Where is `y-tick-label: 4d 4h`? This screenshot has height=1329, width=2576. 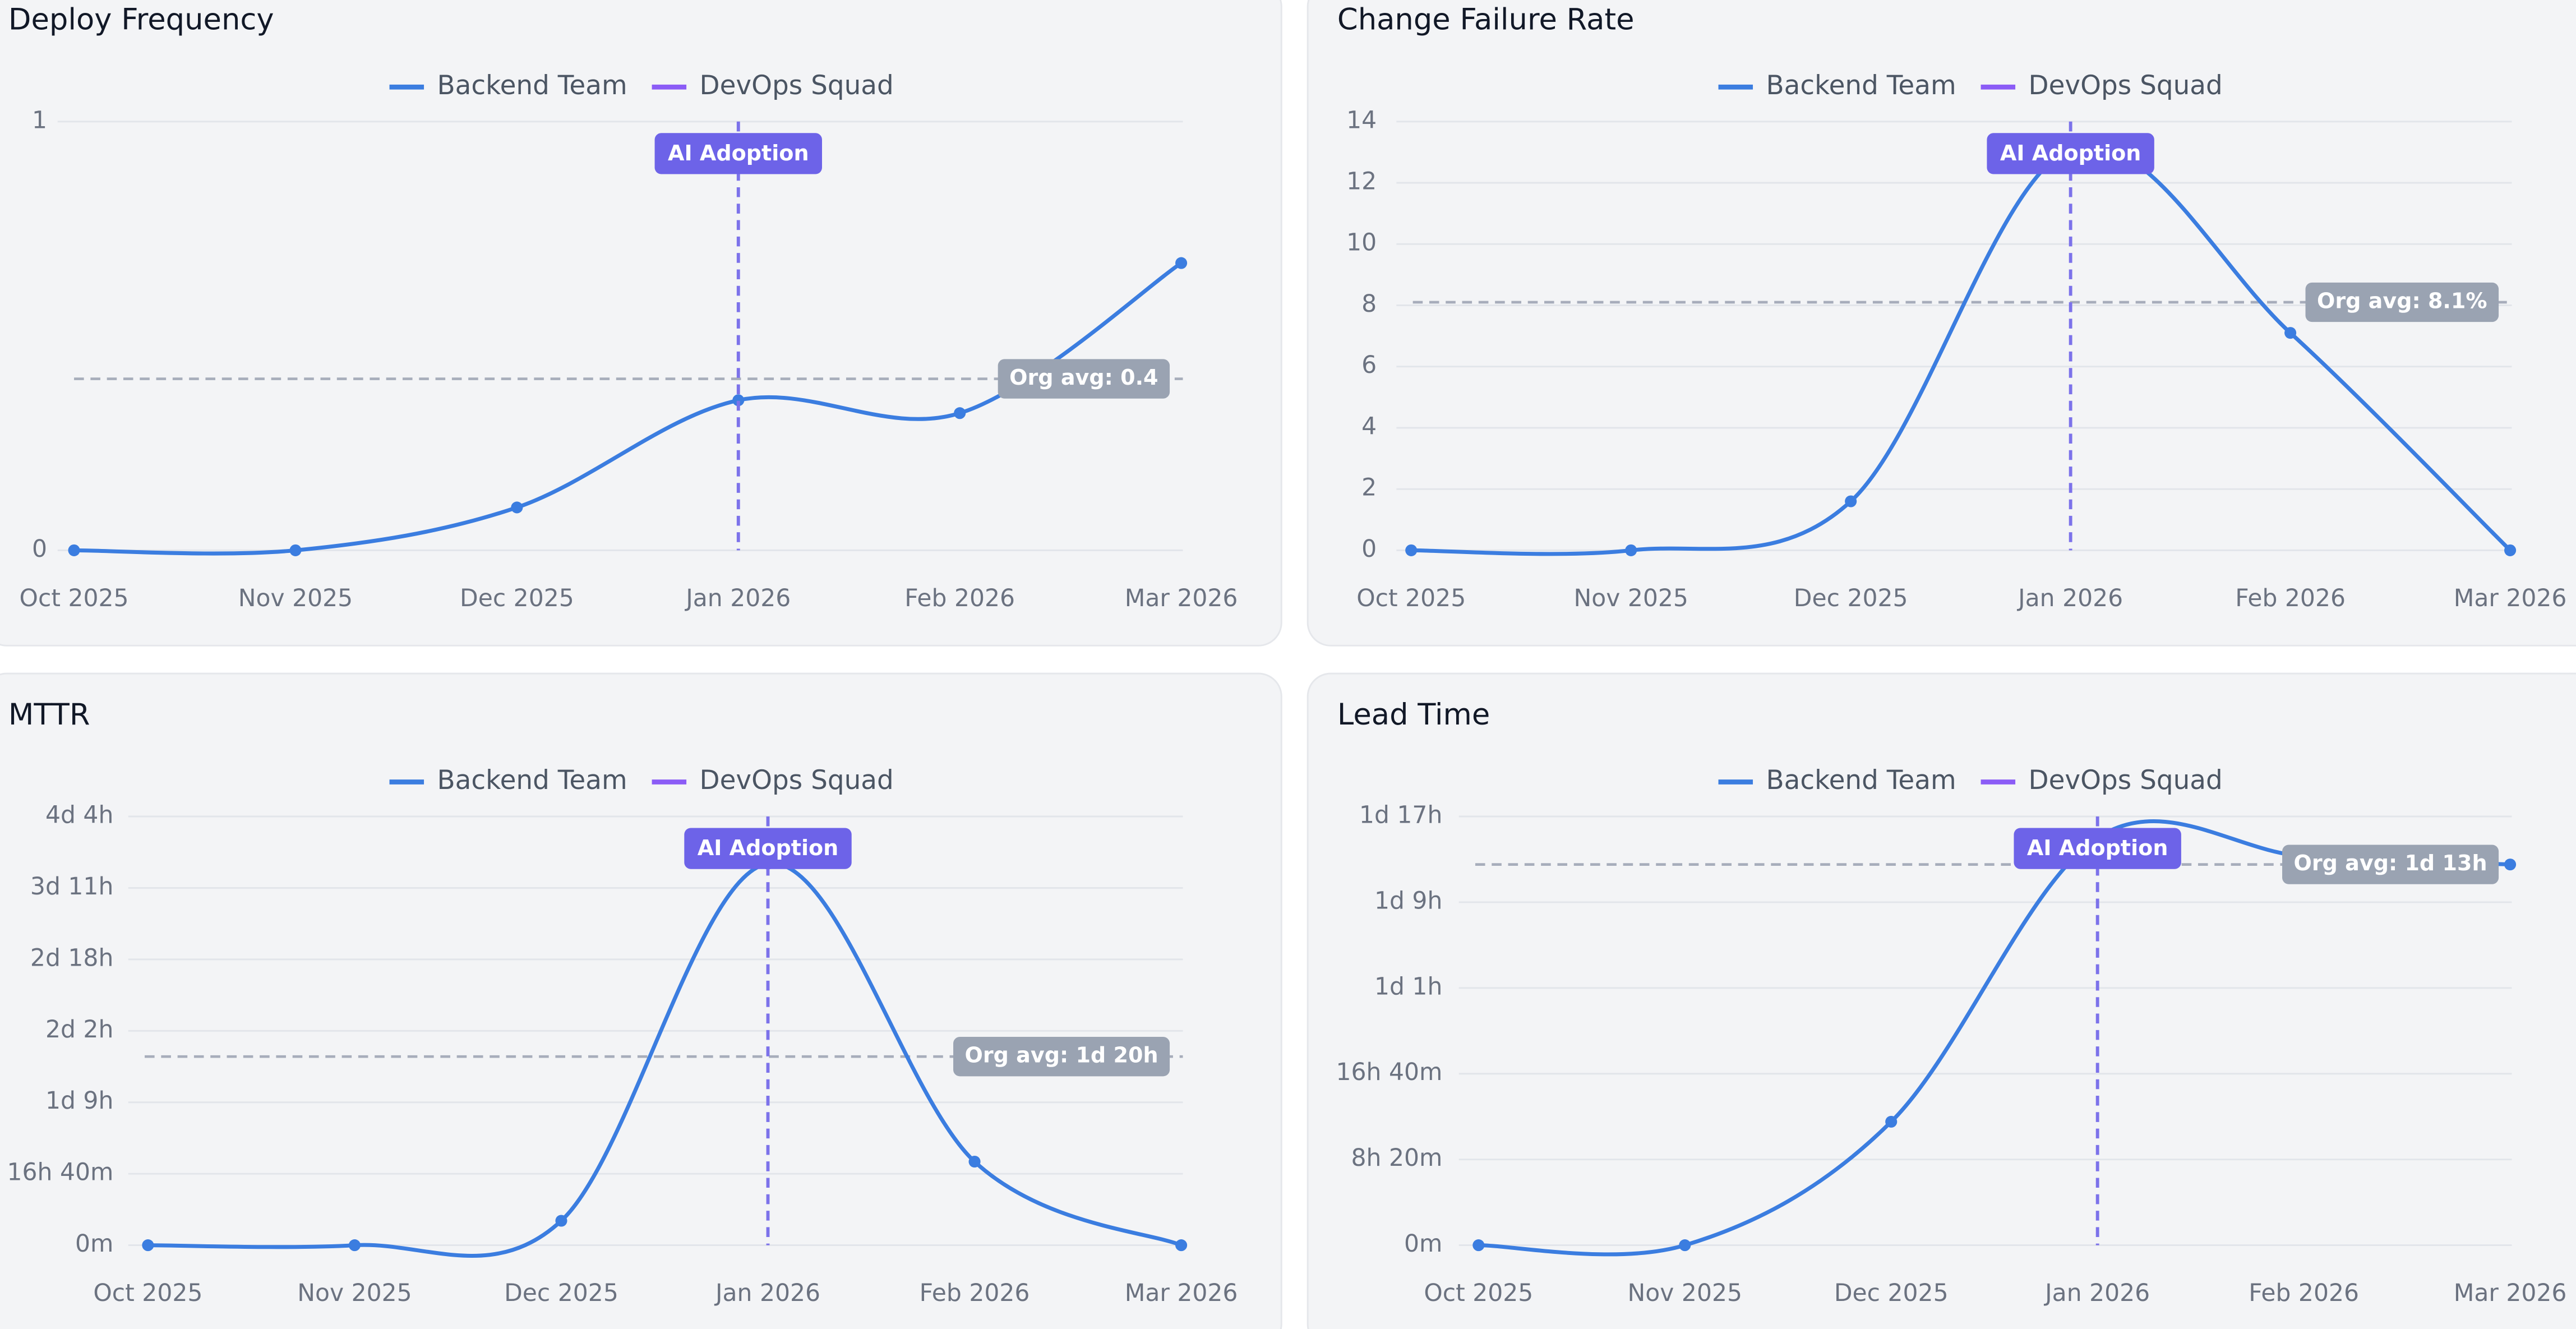
y-tick-label: 4d 4h is located at coordinates (79, 815).